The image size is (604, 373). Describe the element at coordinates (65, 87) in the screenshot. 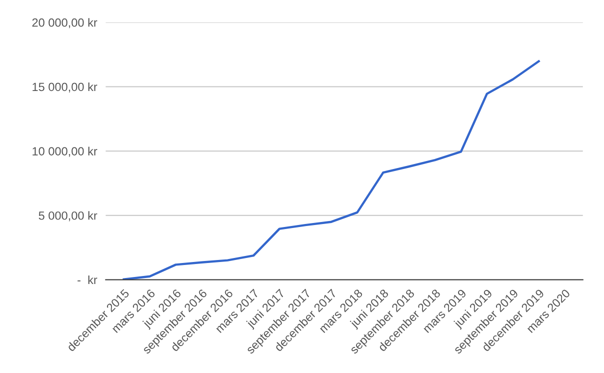

I see `y-tick-label: 15 000,00 kr` at that location.